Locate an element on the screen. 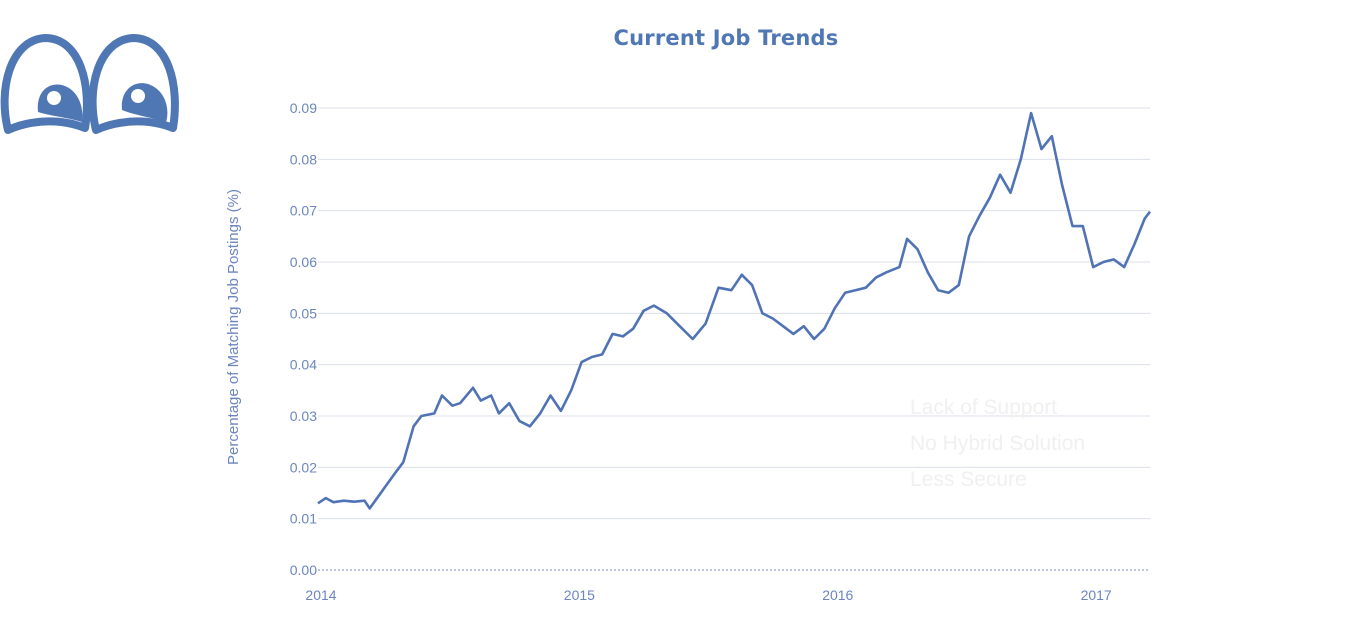 This screenshot has width=1372, height=623. y-axis-label: Percentage of Matching Job Postings (%) is located at coordinates (233, 327).